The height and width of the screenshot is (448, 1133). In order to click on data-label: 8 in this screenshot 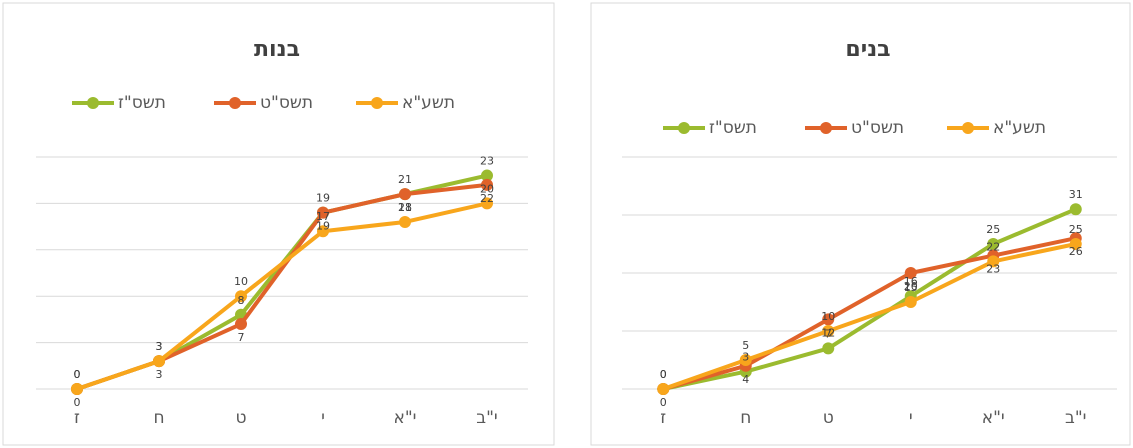, I will do `click(241, 300)`.